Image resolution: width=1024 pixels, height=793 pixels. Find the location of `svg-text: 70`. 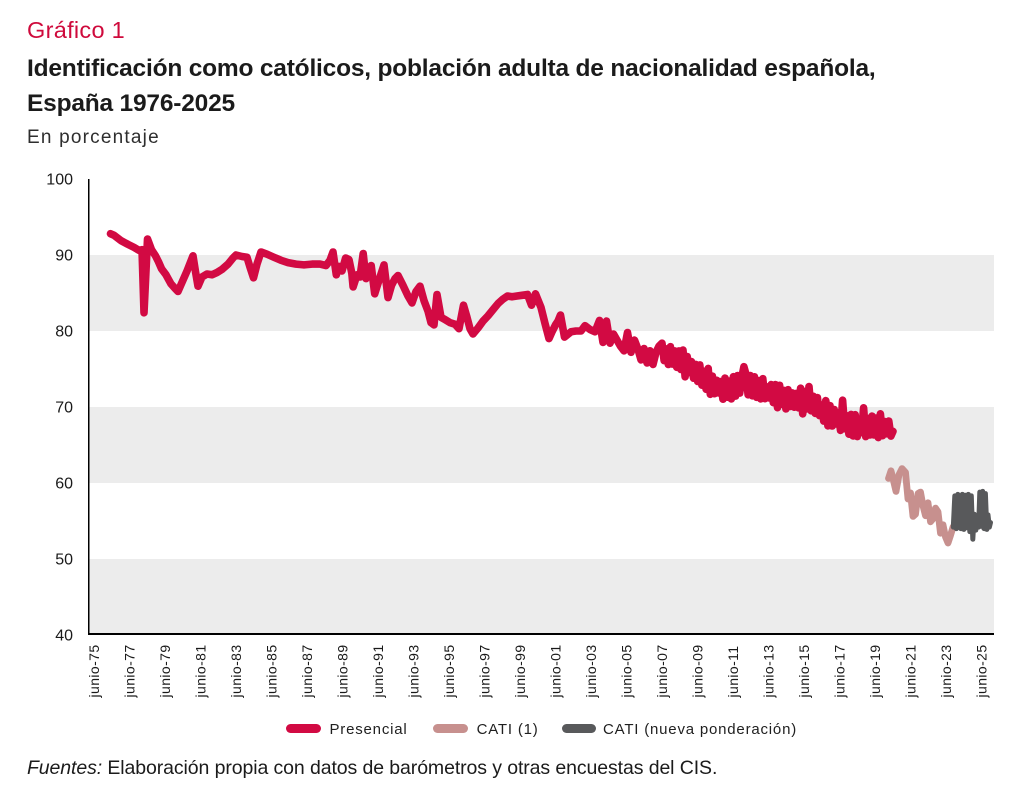

svg-text: 70 is located at coordinates (64, 408).